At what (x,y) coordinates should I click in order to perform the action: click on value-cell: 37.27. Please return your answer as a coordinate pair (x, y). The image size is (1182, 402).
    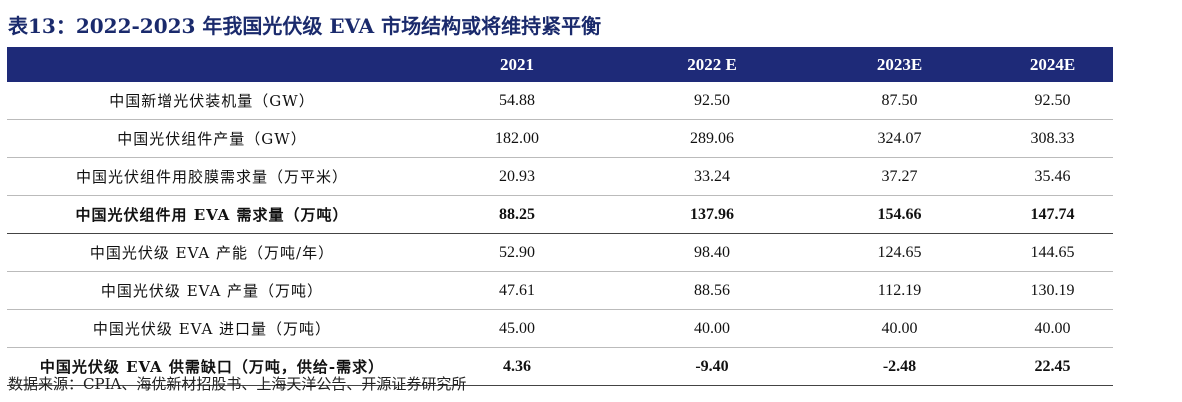
    Looking at the image, I should click on (899, 176).